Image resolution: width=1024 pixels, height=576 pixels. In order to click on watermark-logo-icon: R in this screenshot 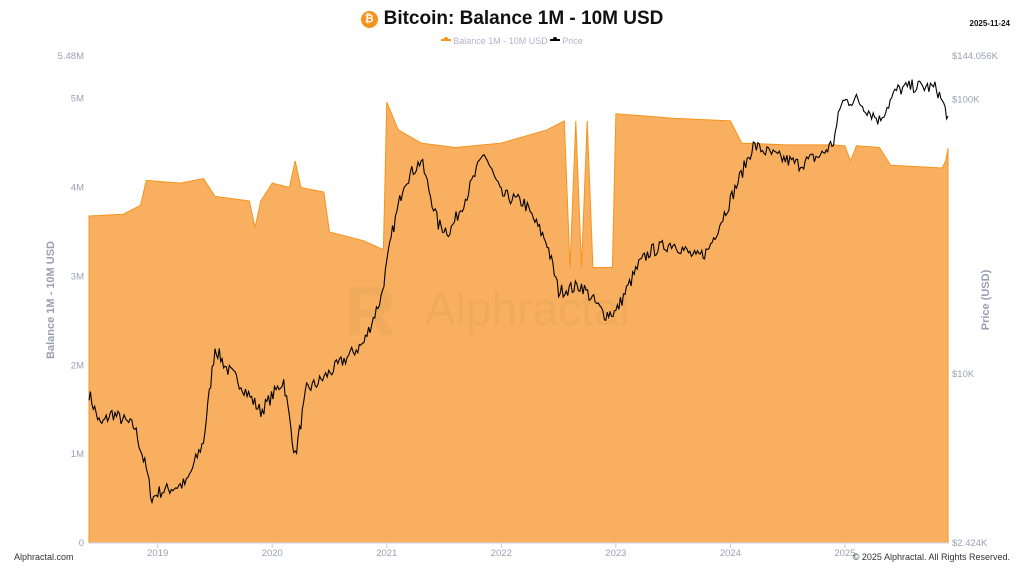, I will do `click(370, 311)`.